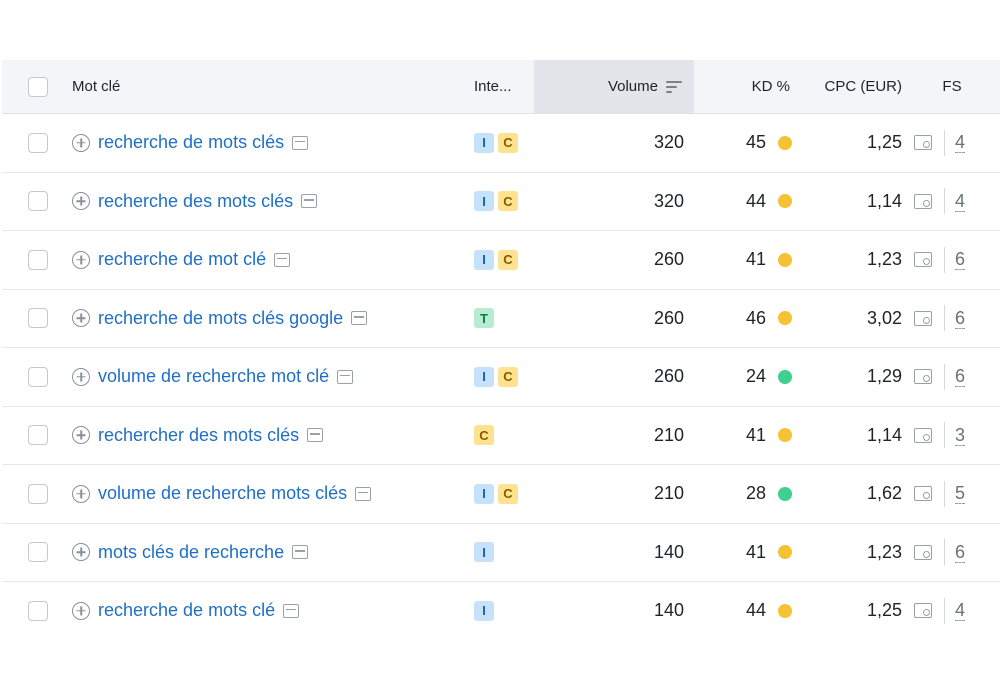  I want to click on intent-badge: I, so click(484, 552).